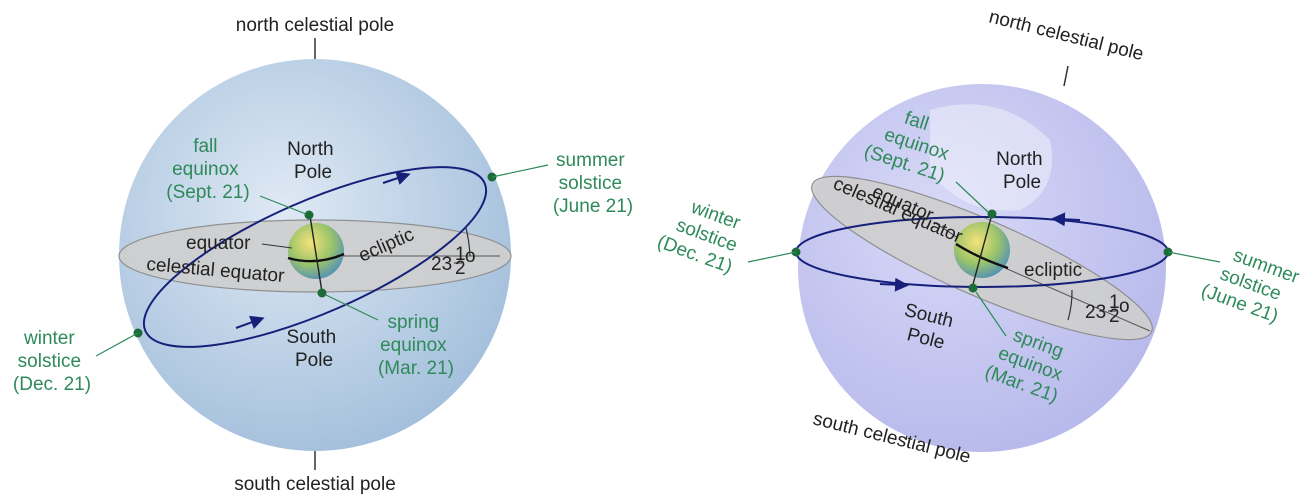  I want to click on left-north-pole-dot, so click(309, 215).